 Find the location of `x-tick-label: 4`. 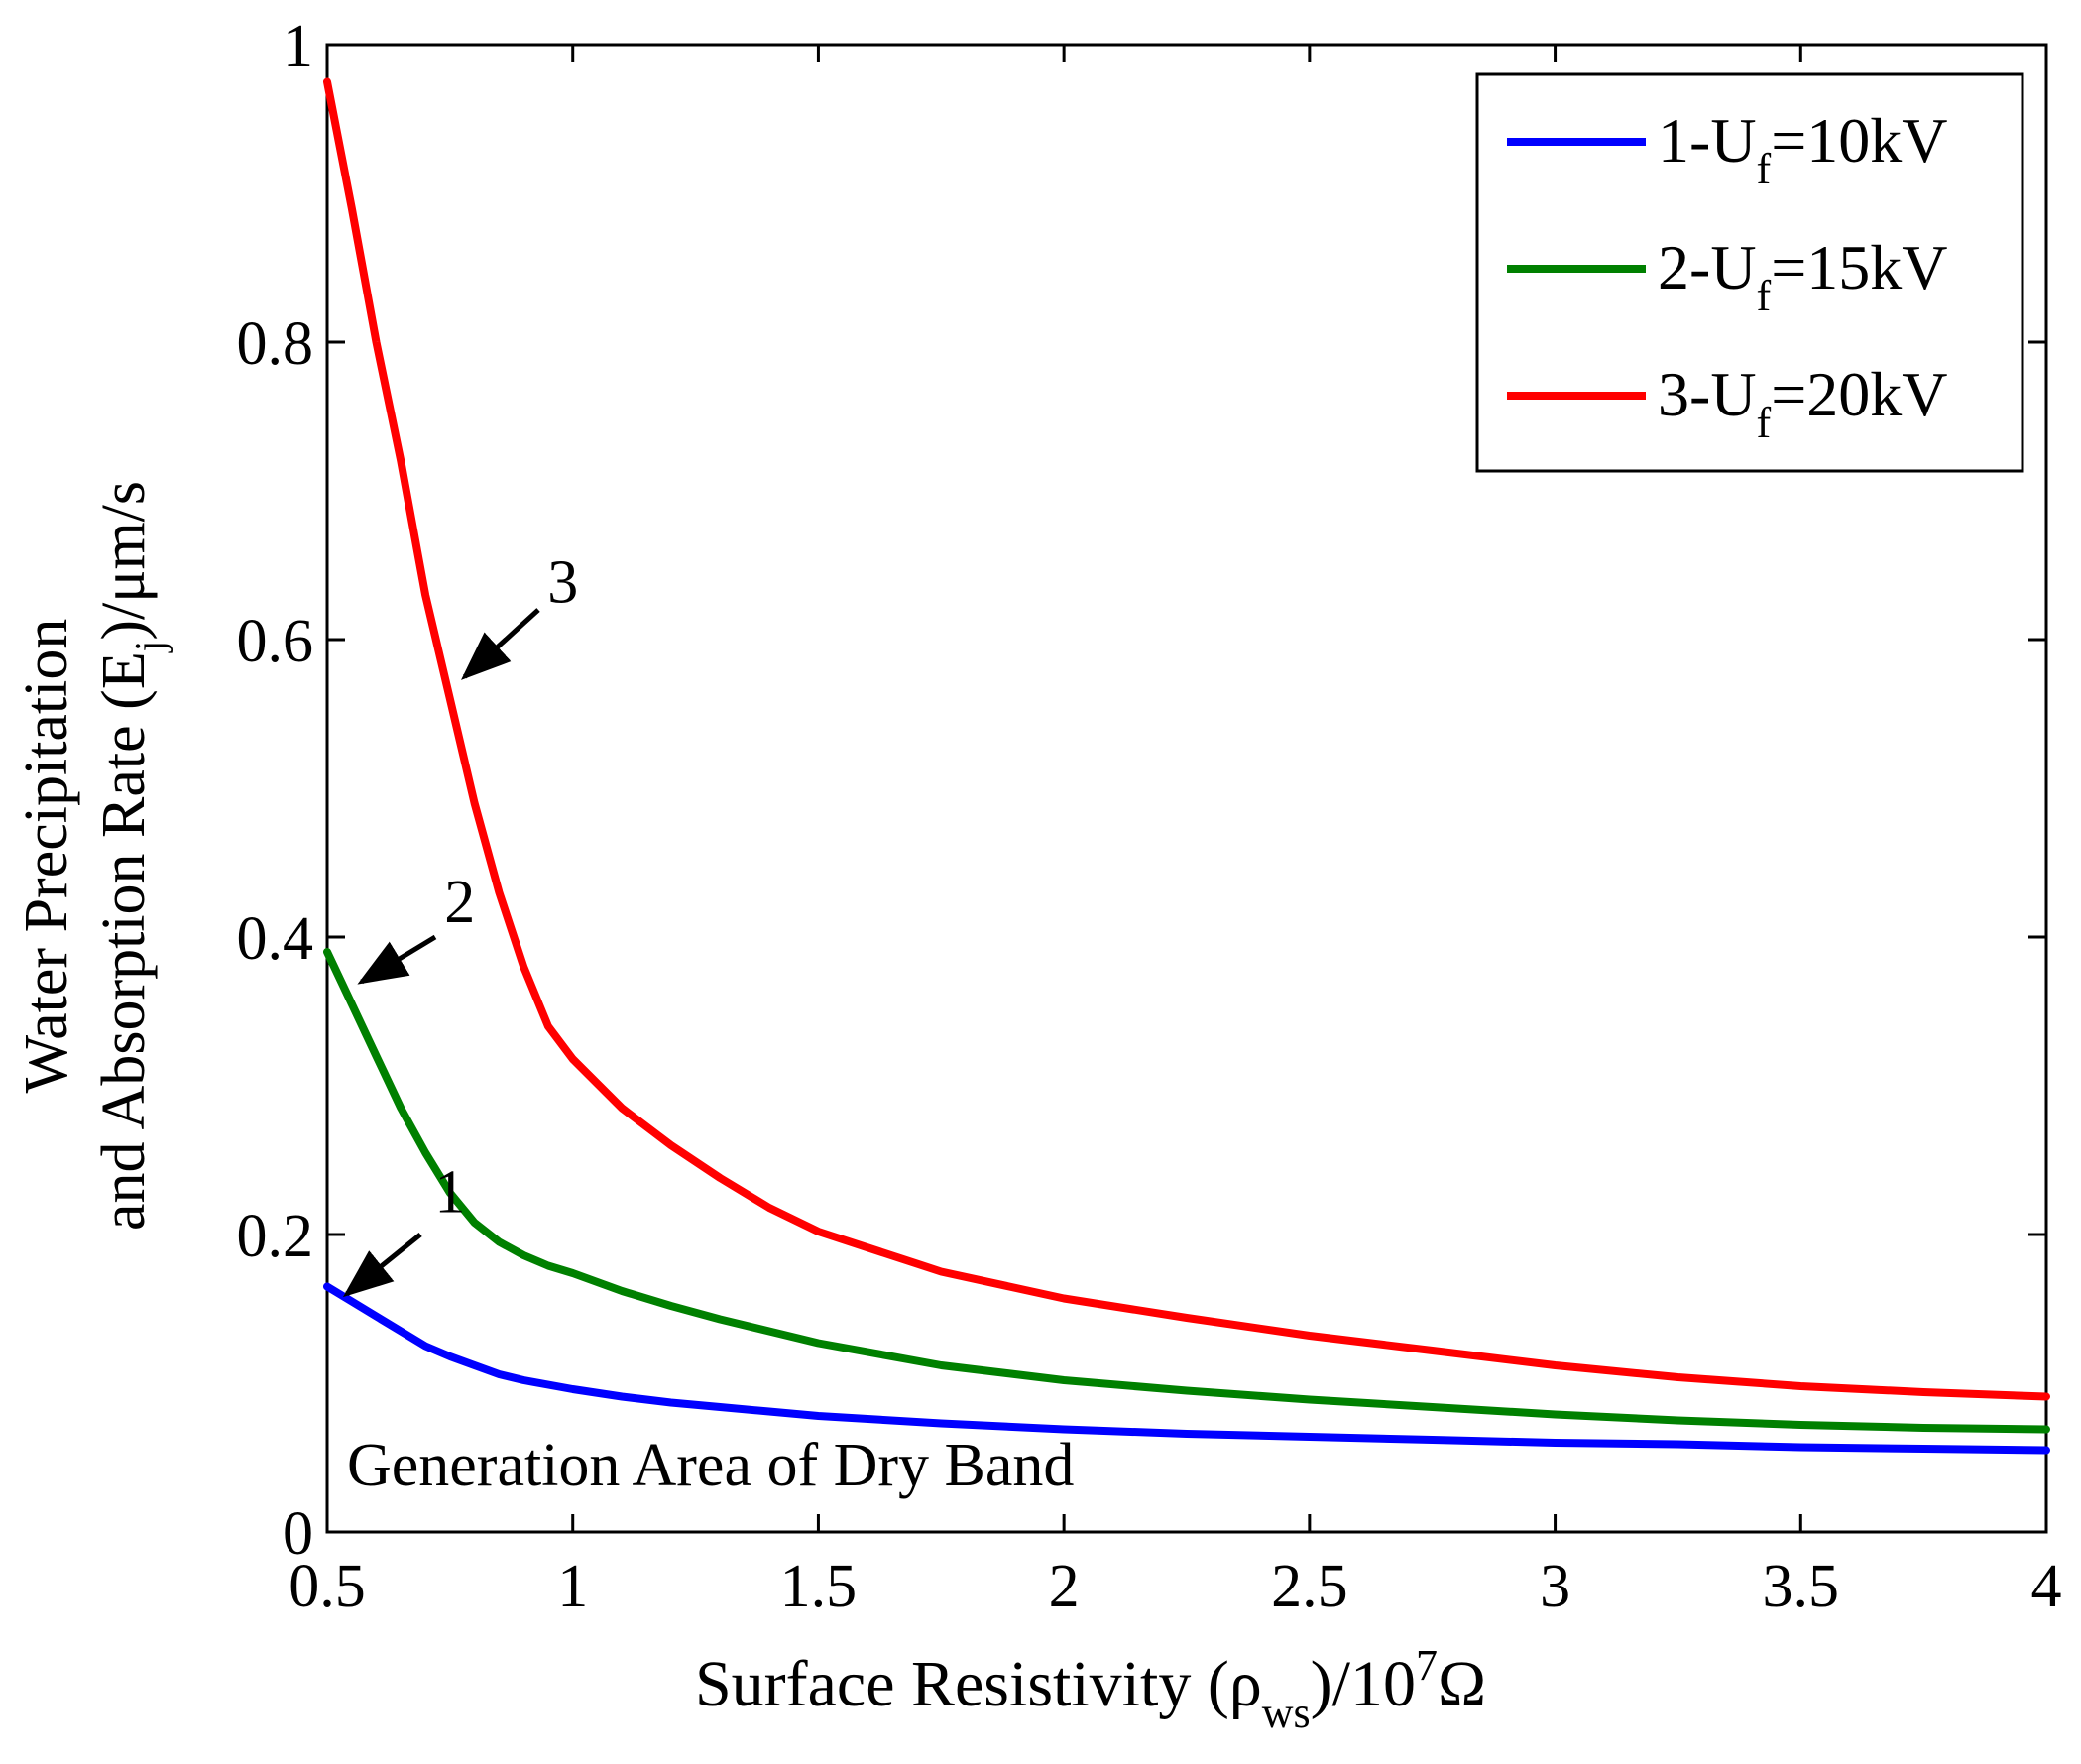

x-tick-label: 4 is located at coordinates (2047, 1587).